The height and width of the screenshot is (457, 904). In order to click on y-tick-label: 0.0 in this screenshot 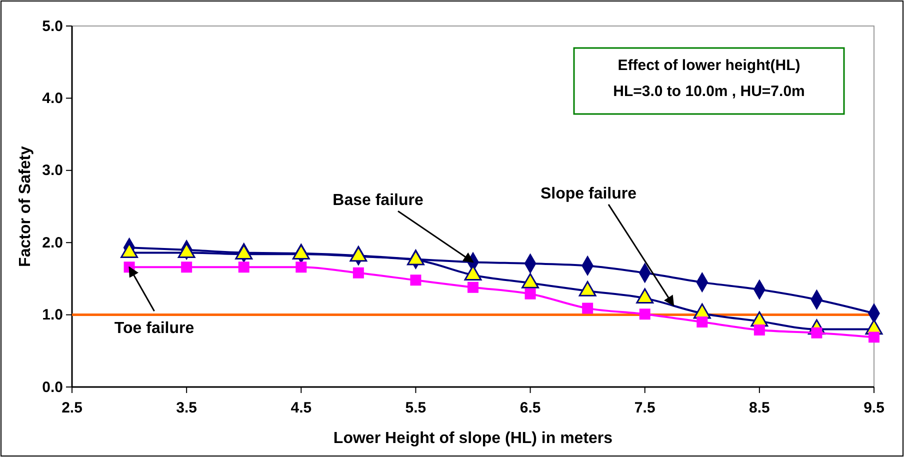, I will do `click(52, 387)`.